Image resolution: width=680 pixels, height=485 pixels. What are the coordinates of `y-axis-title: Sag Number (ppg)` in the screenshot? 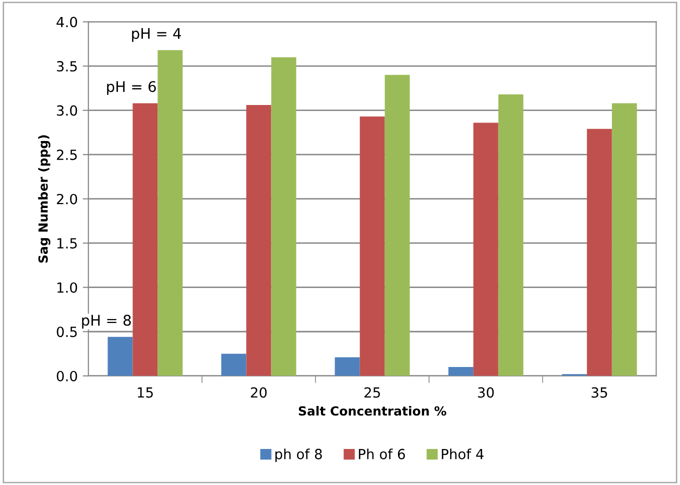 It's located at (44, 199).